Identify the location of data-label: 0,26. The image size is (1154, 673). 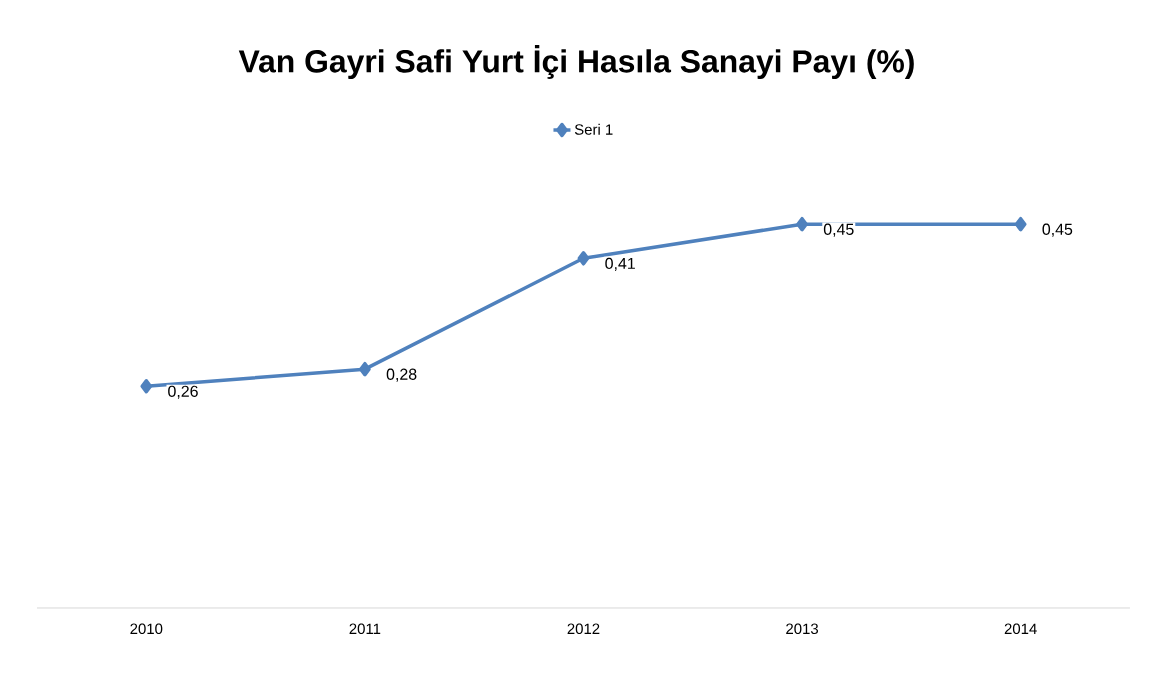
(183, 392).